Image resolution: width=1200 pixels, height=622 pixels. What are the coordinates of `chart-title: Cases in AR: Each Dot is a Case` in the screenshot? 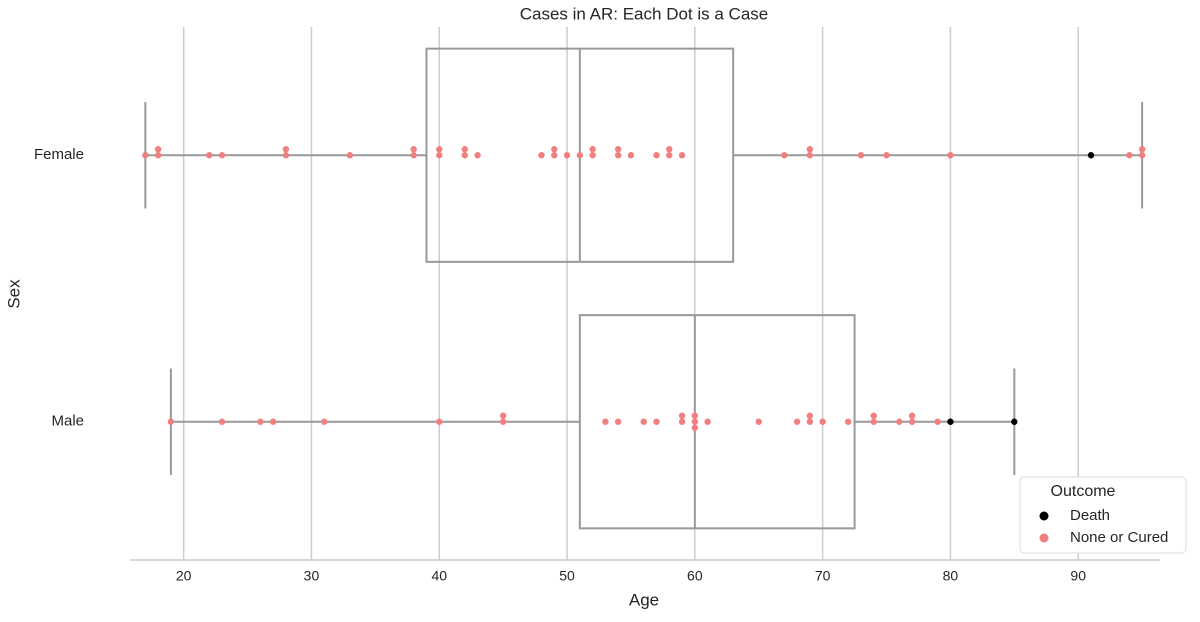 It's located at (644, 13).